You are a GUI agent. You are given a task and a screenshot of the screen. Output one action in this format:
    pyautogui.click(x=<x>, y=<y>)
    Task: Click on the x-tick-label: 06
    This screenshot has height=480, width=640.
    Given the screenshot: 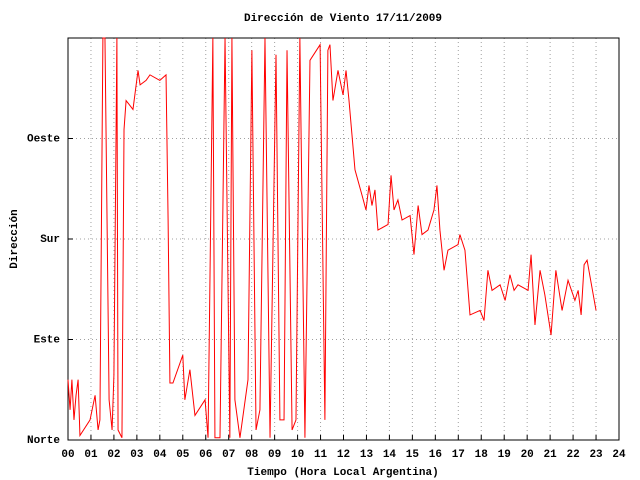 What is the action you would take?
    pyautogui.click(x=205, y=455)
    